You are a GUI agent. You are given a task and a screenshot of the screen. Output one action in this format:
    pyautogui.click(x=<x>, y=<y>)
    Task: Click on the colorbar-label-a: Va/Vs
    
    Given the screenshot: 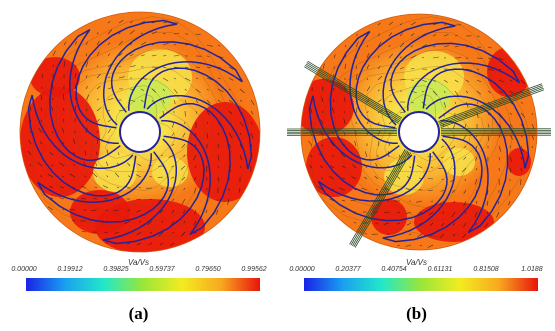 What is the action you would take?
    pyautogui.click(x=138, y=262)
    